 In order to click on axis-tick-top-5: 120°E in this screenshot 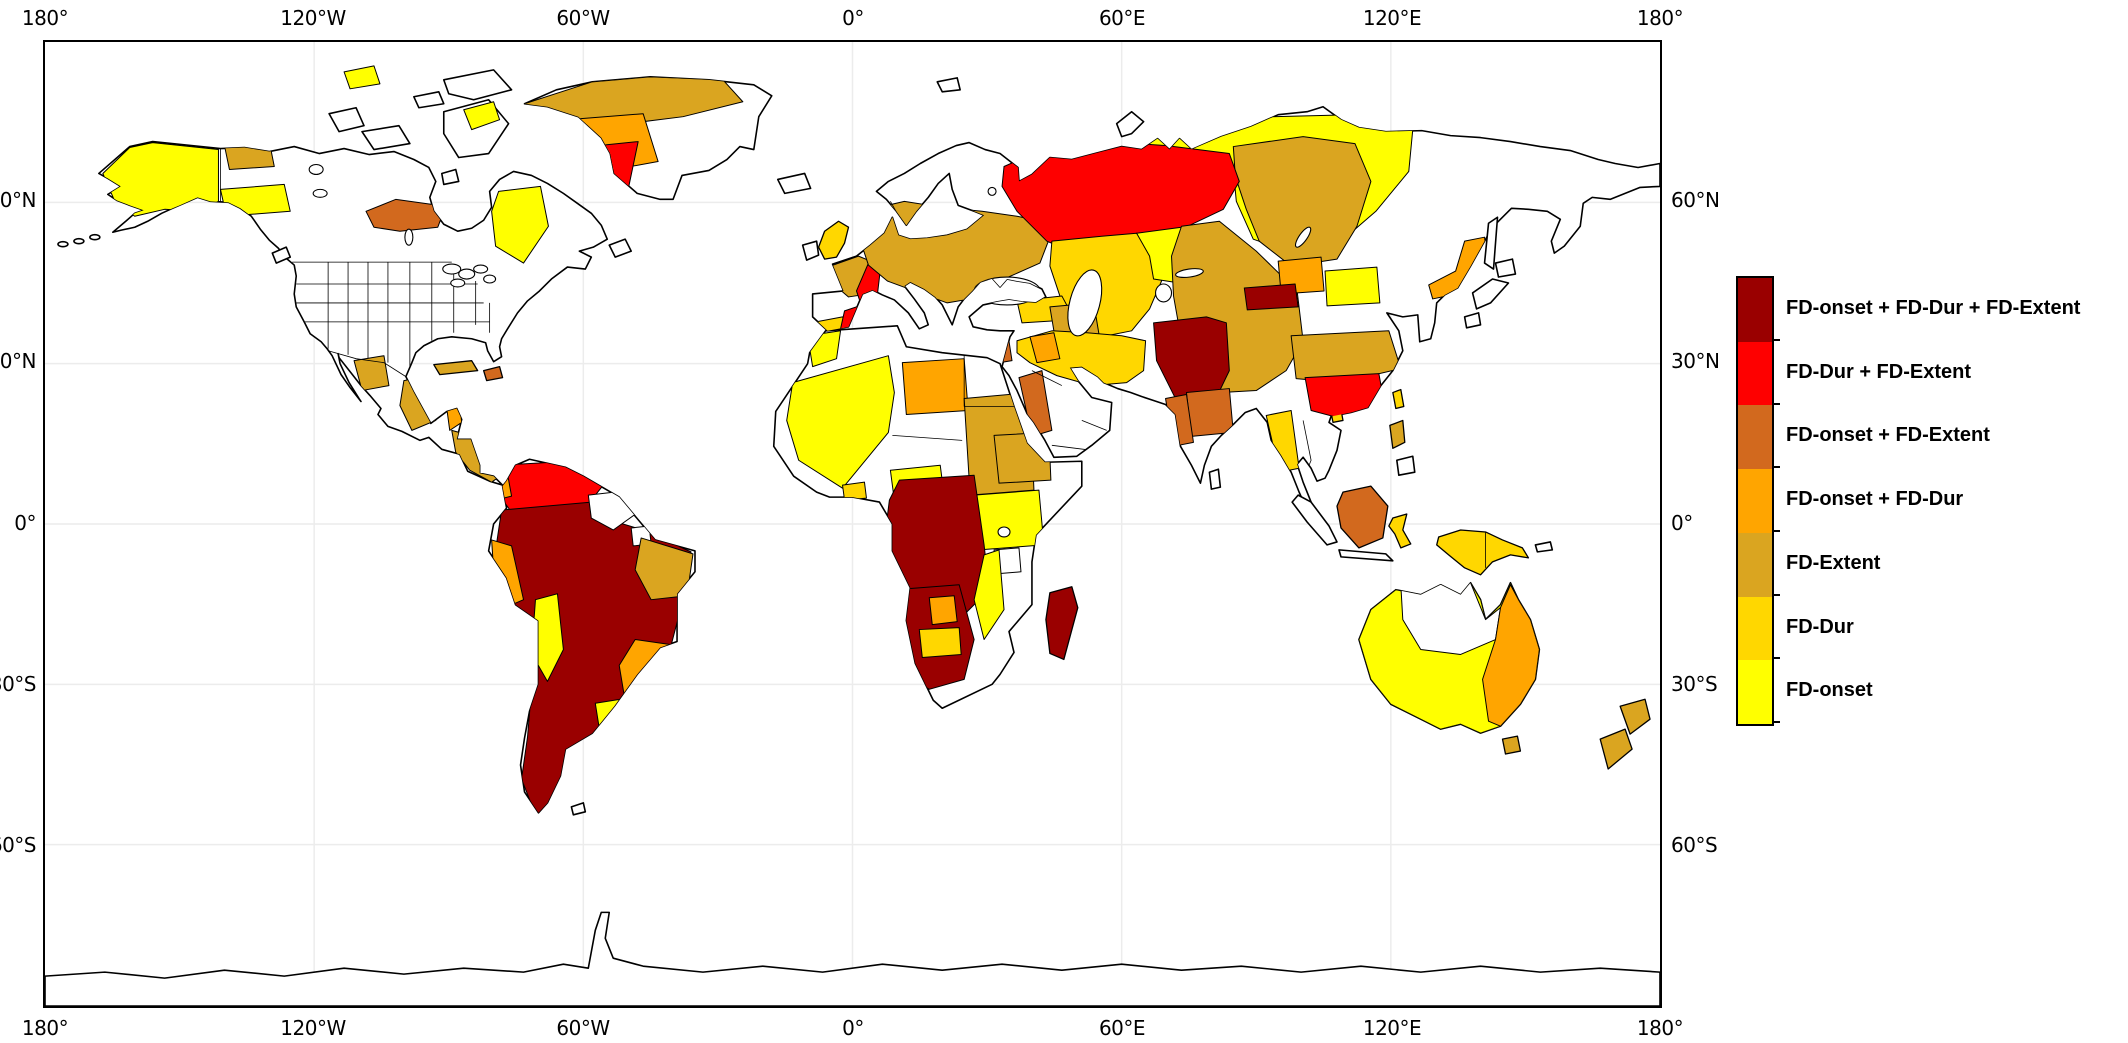, I will do `click(1392, 18)`.